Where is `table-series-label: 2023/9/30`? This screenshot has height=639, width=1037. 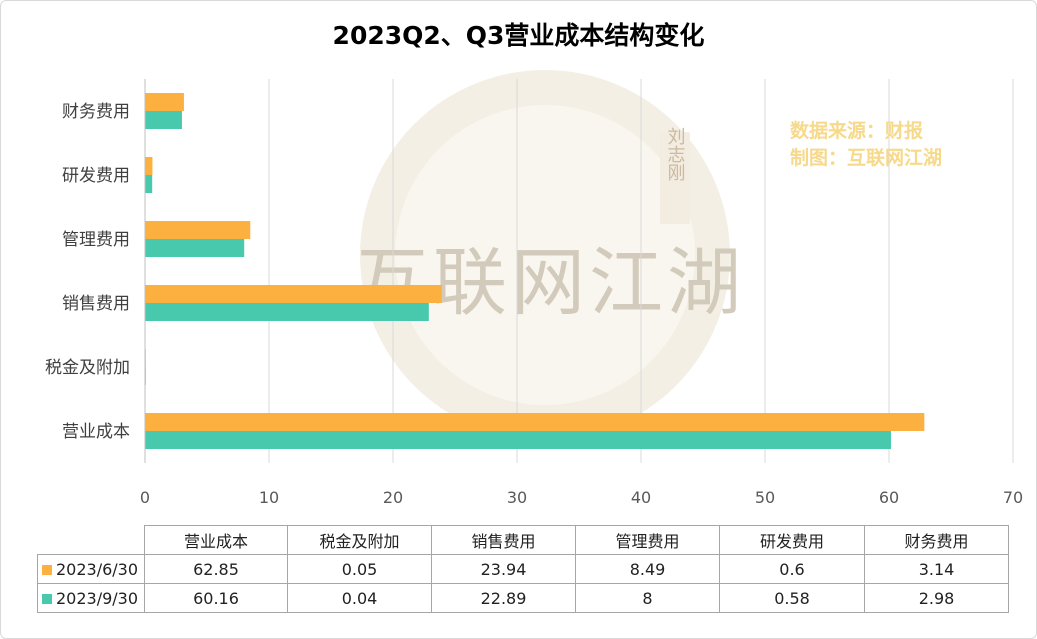
table-series-label: 2023/9/30 is located at coordinates (91, 598).